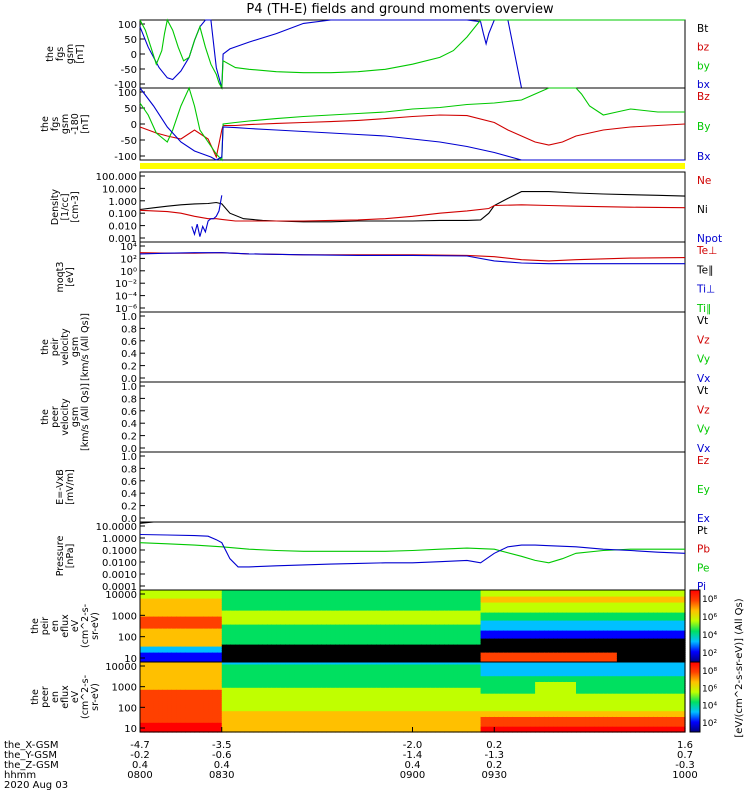 This screenshot has width=750, height=800. I want to click on peer_velocity-ylabel: the peer velocity gsm [km/s (All Qs)], so click(65, 417).